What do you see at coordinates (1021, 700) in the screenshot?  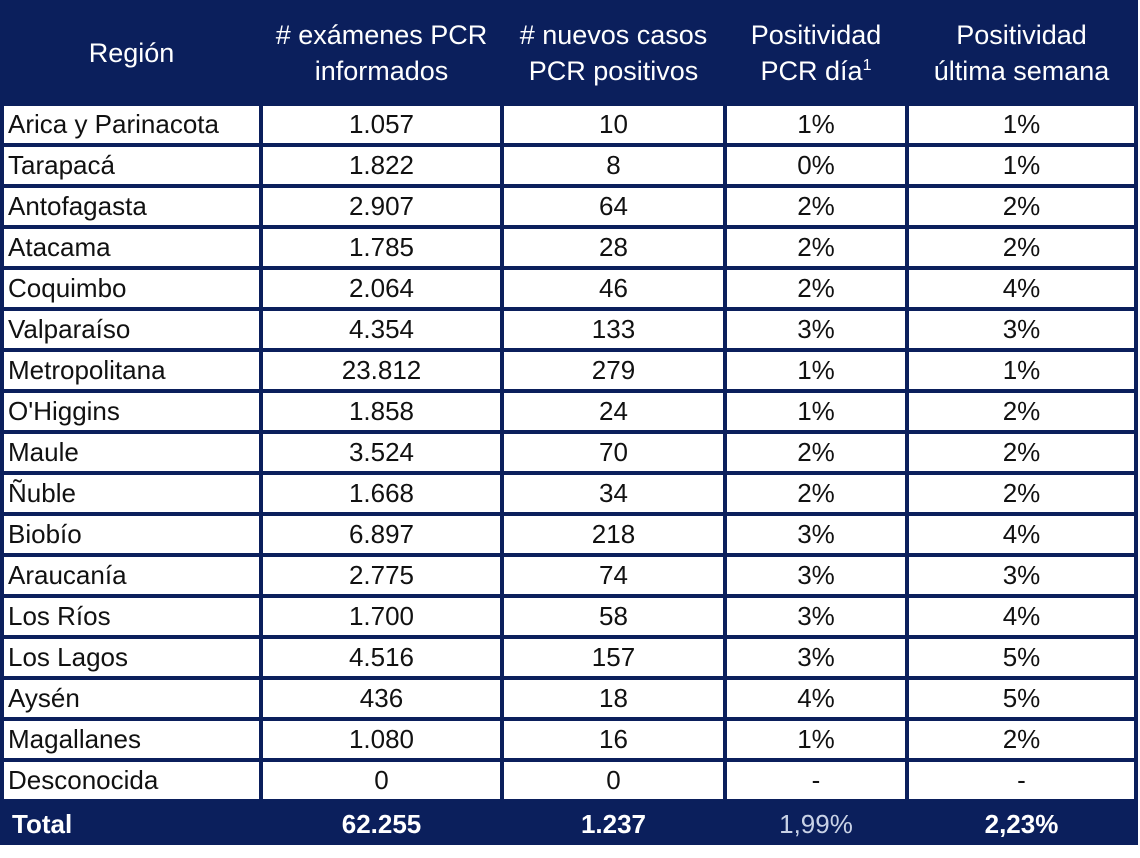 I see `cell-positivity-week: 5%` at bounding box center [1021, 700].